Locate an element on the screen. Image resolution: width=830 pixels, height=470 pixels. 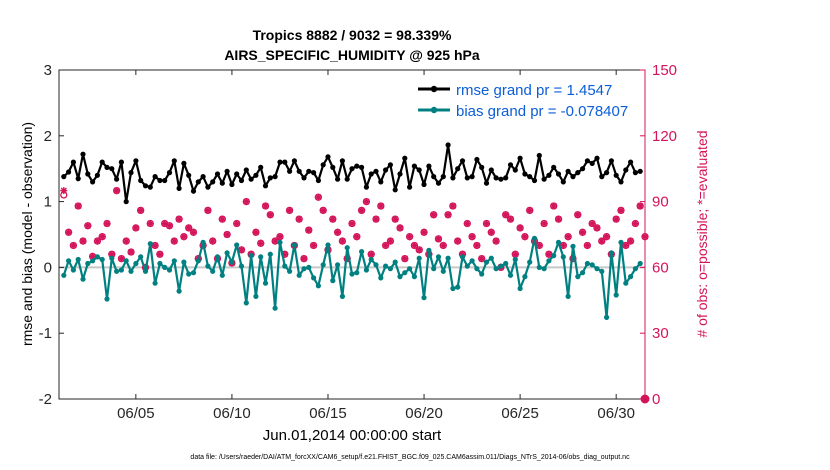
y-right-tick-label: 150 is located at coordinates (664, 70).